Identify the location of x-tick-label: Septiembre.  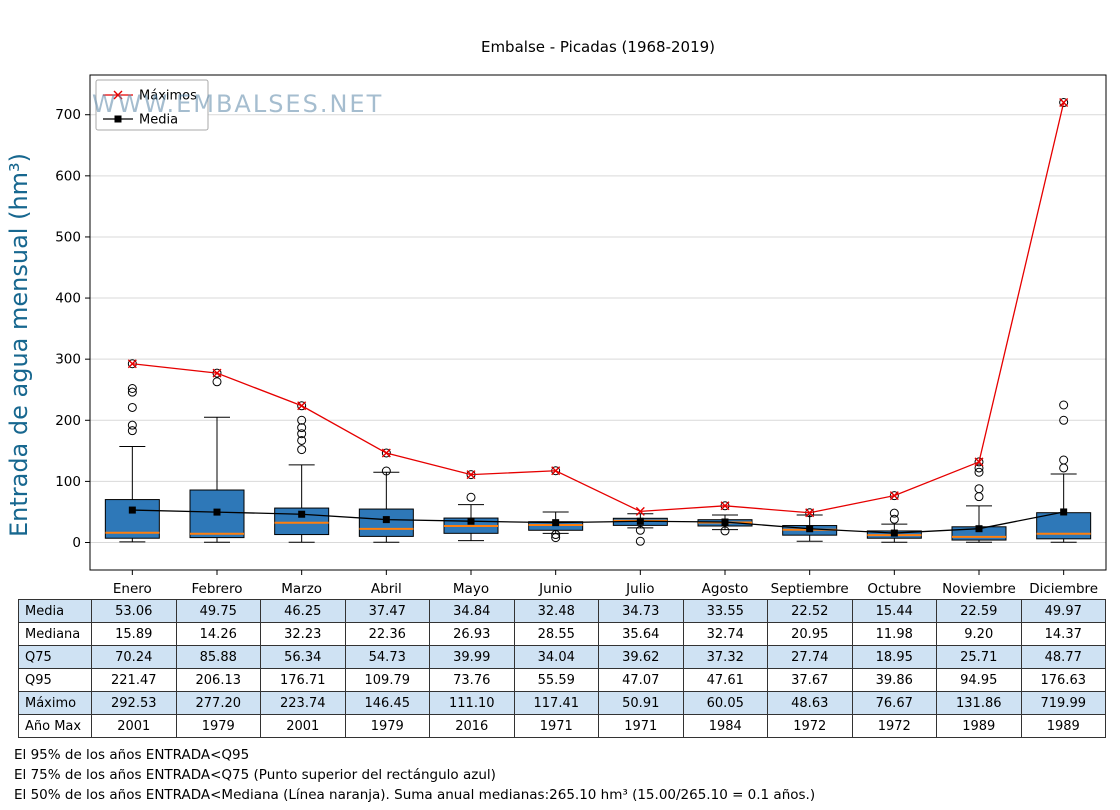
(810, 589).